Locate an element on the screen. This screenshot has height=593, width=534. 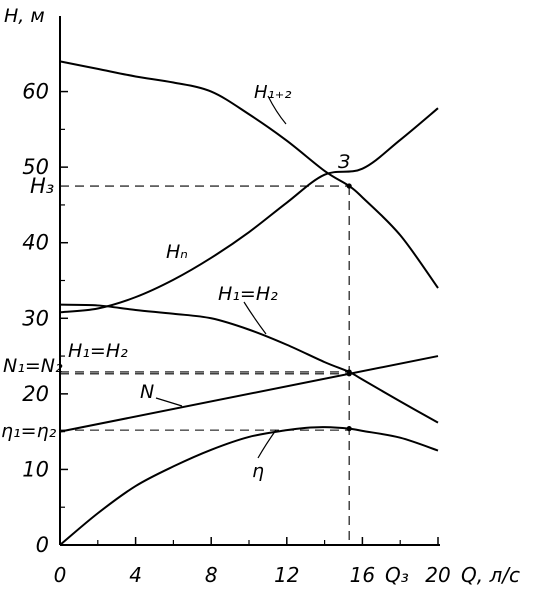
hn-curve-label: Hₙ is located at coordinates (177, 252).